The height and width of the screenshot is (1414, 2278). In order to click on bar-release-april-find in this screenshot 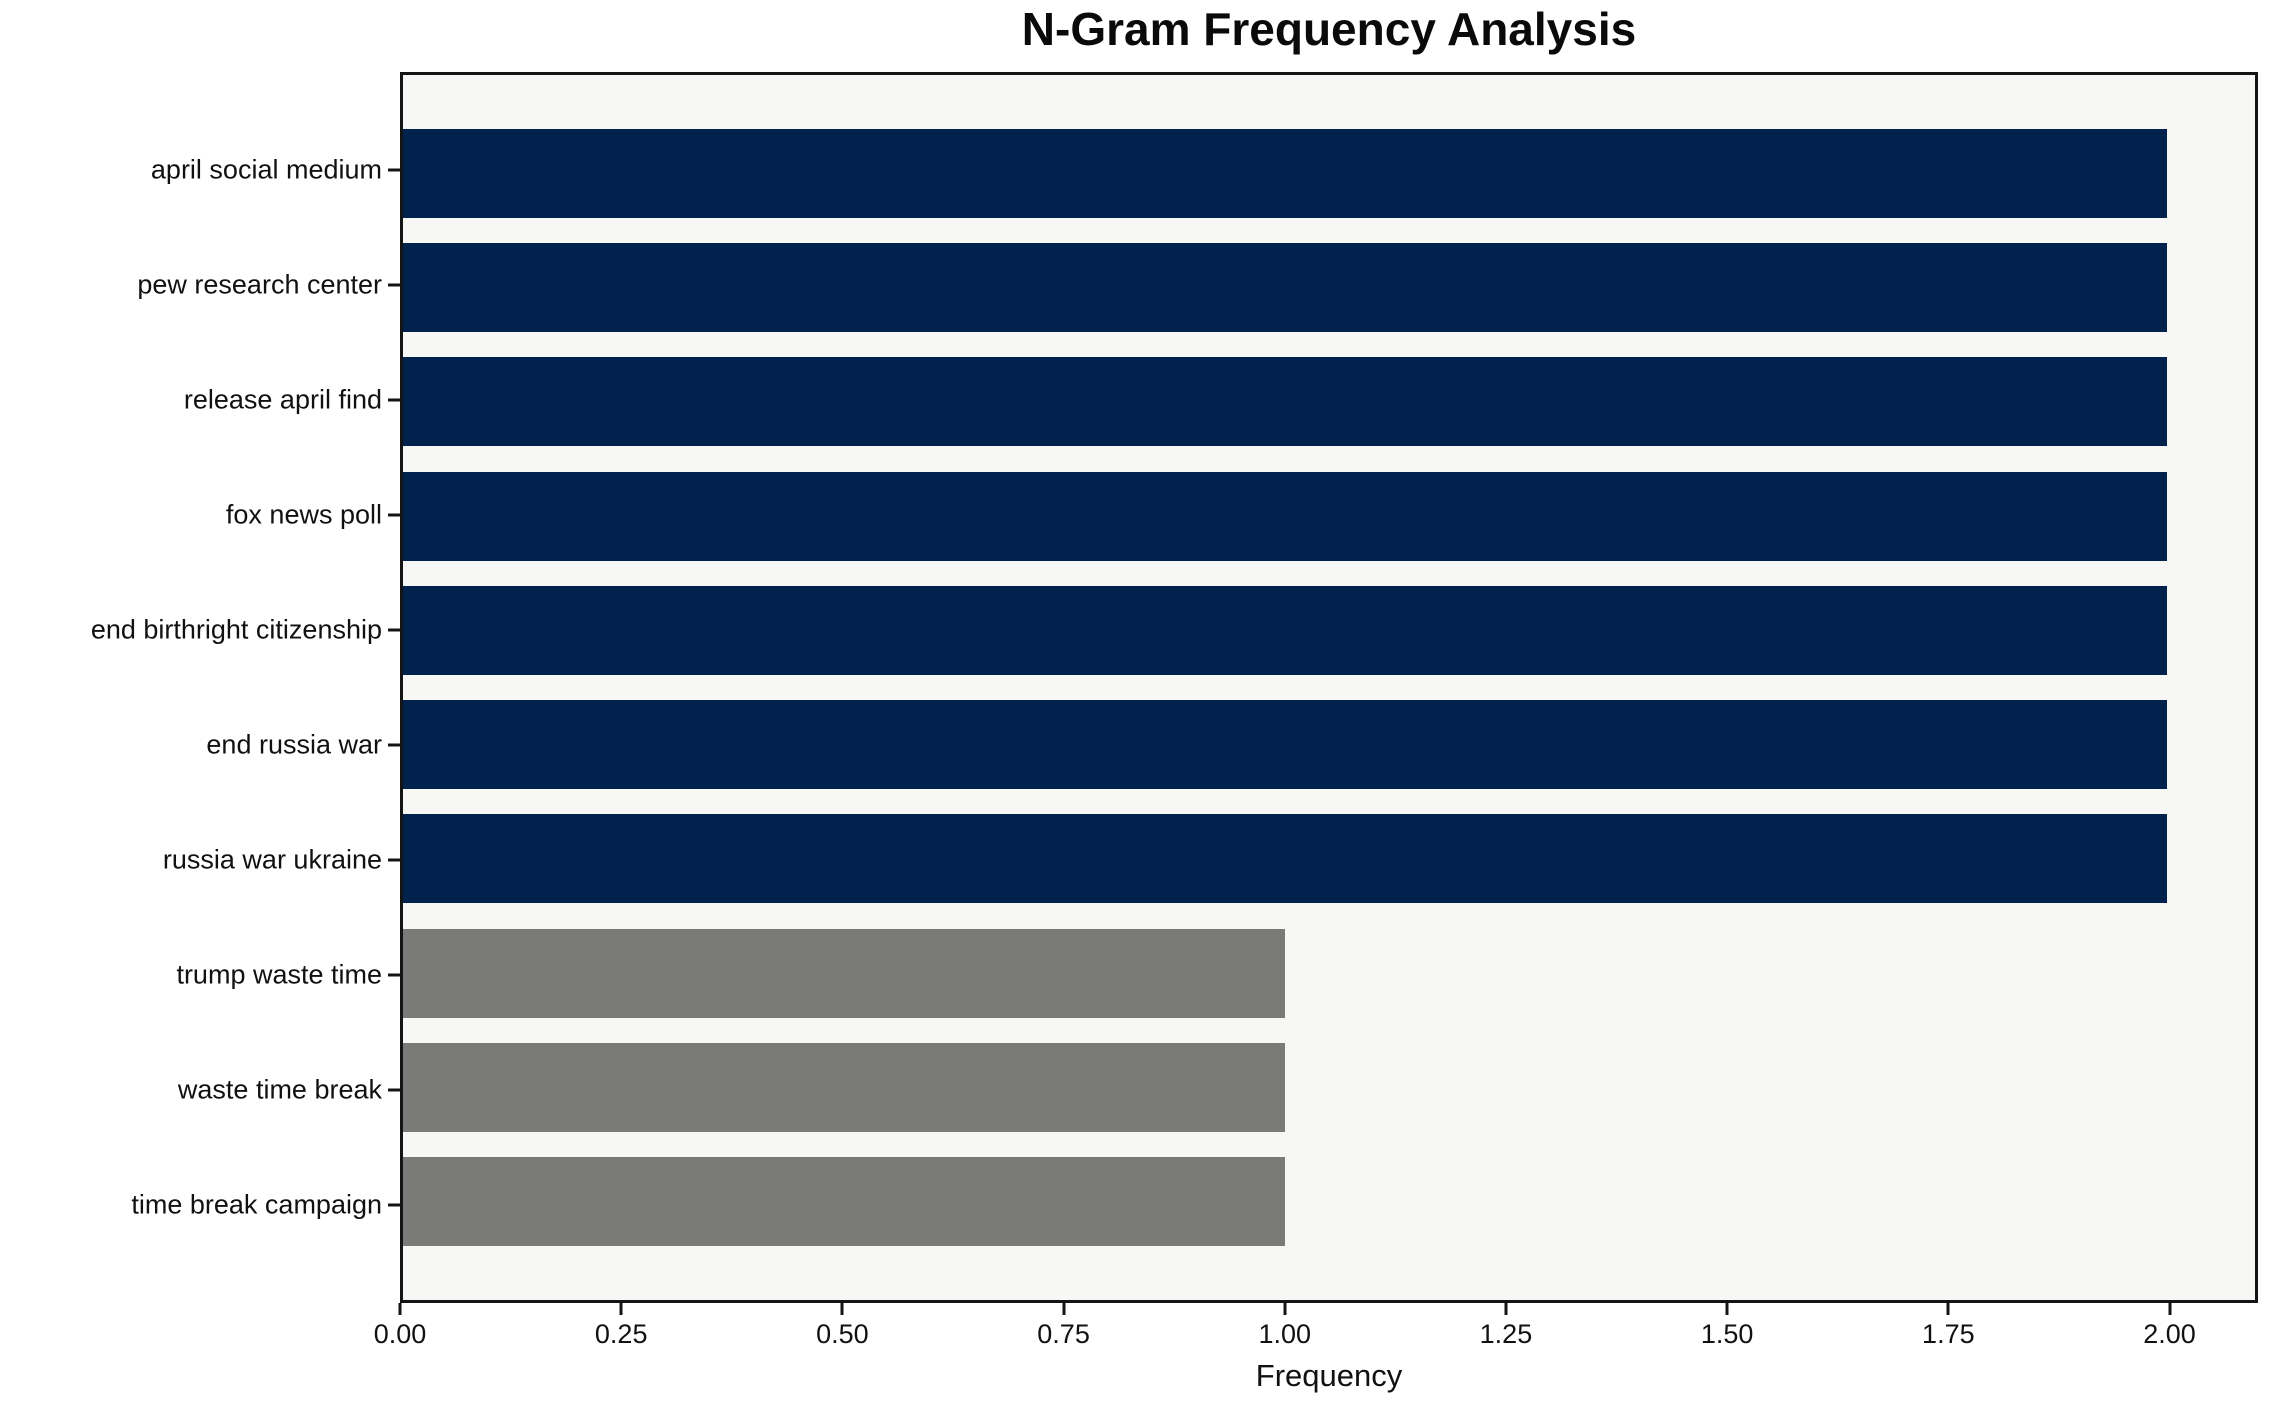, I will do `click(1285, 402)`.